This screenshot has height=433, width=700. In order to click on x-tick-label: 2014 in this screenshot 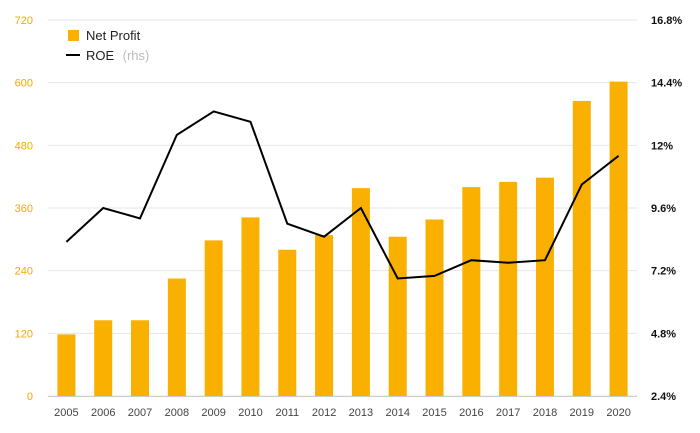, I will do `click(397, 413)`.